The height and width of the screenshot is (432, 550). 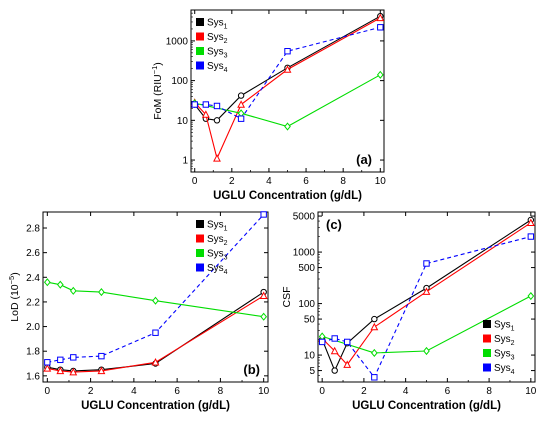 I want to click on y-tick-label: 2.8, so click(x=33, y=229).